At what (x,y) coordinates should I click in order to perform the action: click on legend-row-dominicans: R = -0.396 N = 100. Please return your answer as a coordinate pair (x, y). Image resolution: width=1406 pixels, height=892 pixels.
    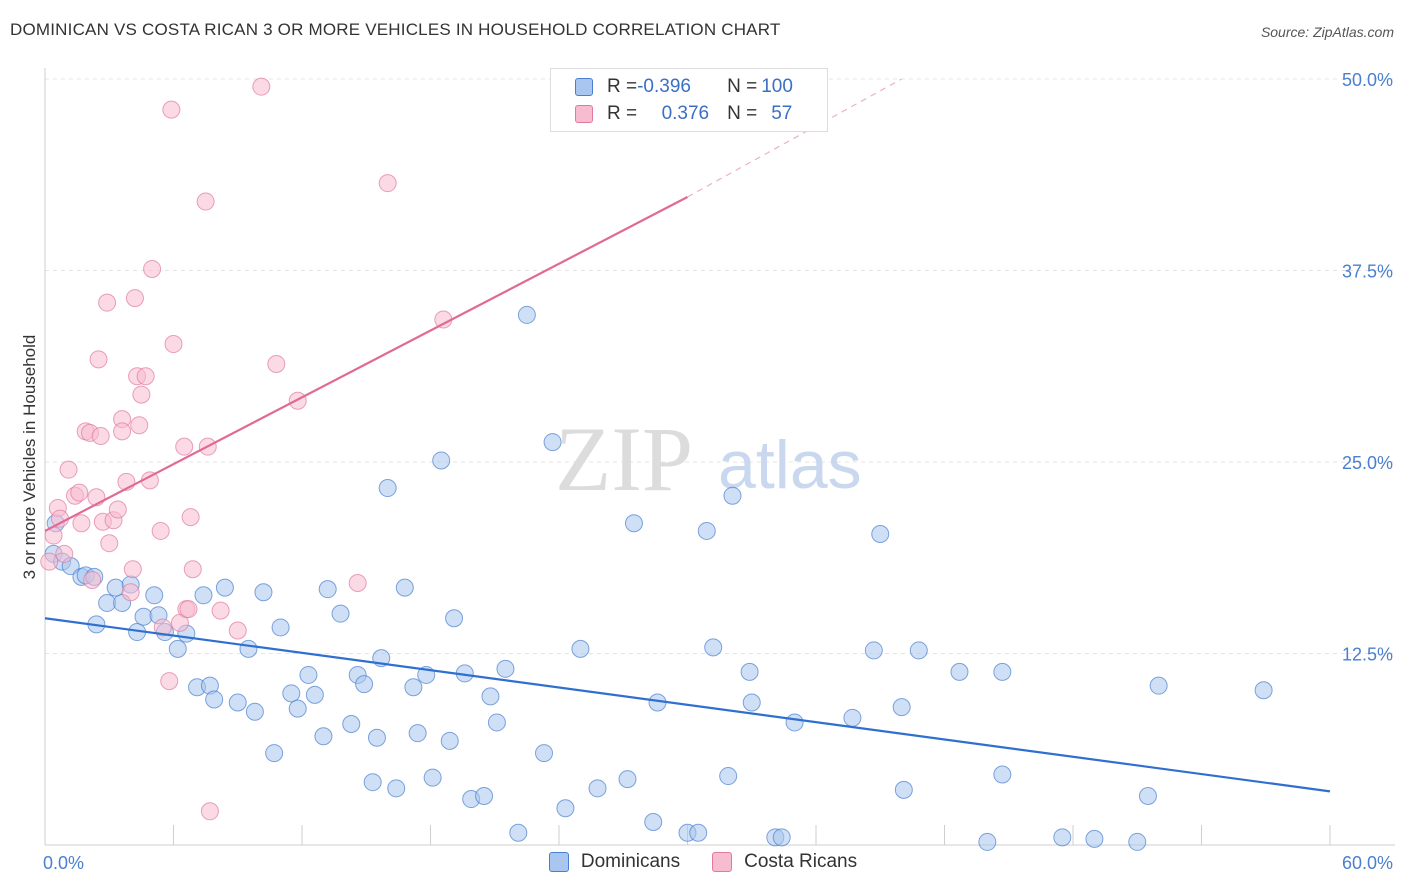
    Looking at the image, I should click on (684, 87).